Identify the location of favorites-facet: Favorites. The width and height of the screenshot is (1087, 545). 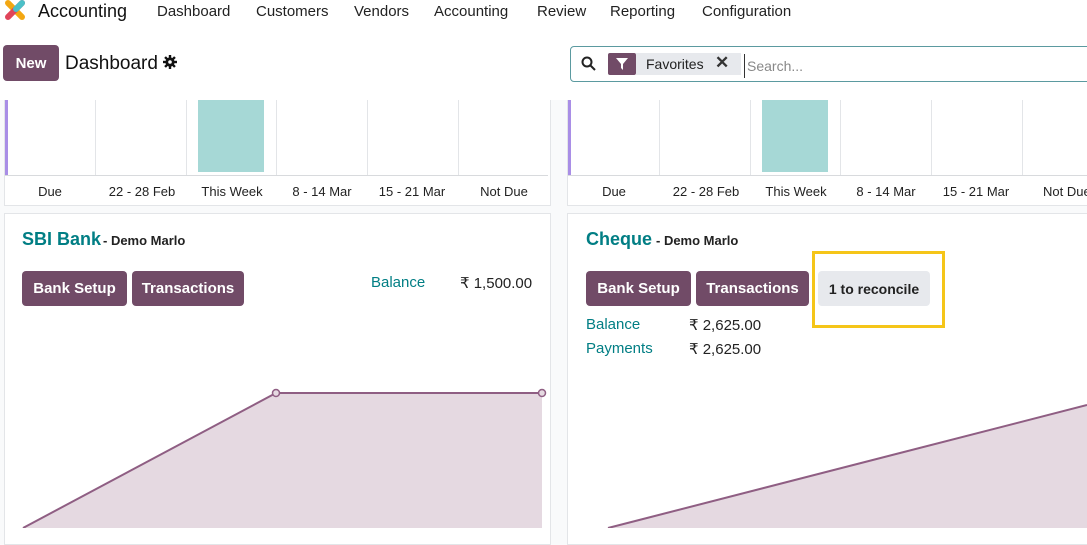
(688, 64).